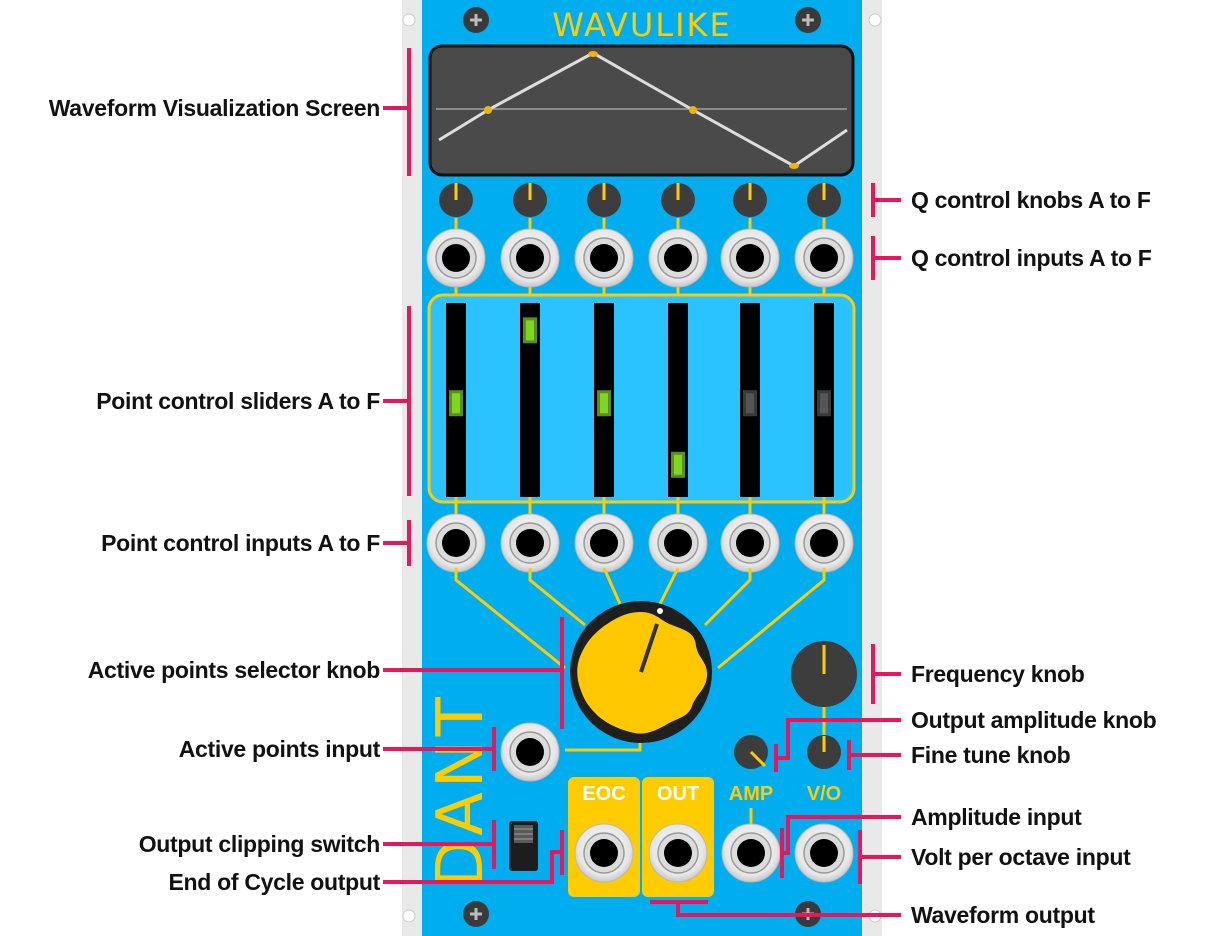 This screenshot has width=1206, height=936. I want to click on voct-input-jack, so click(824, 853).